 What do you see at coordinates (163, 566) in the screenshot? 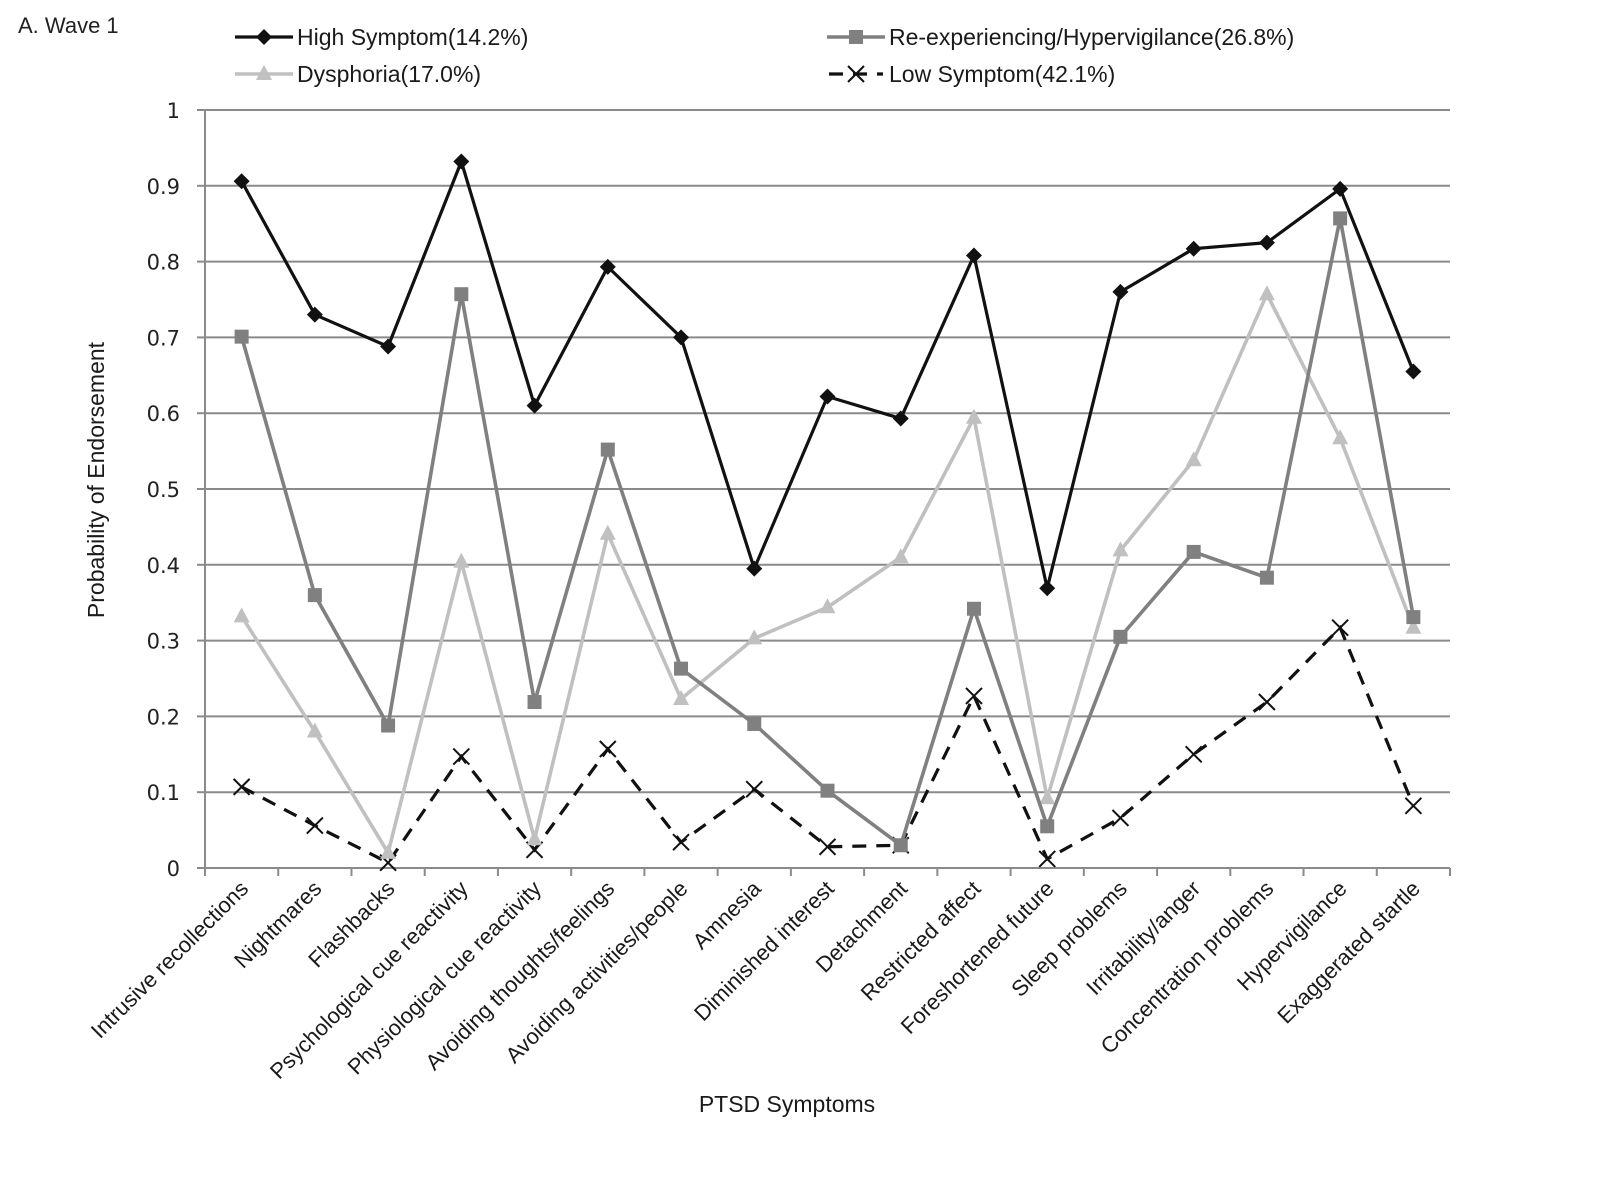
I see `y-tick-label: 0.4` at bounding box center [163, 566].